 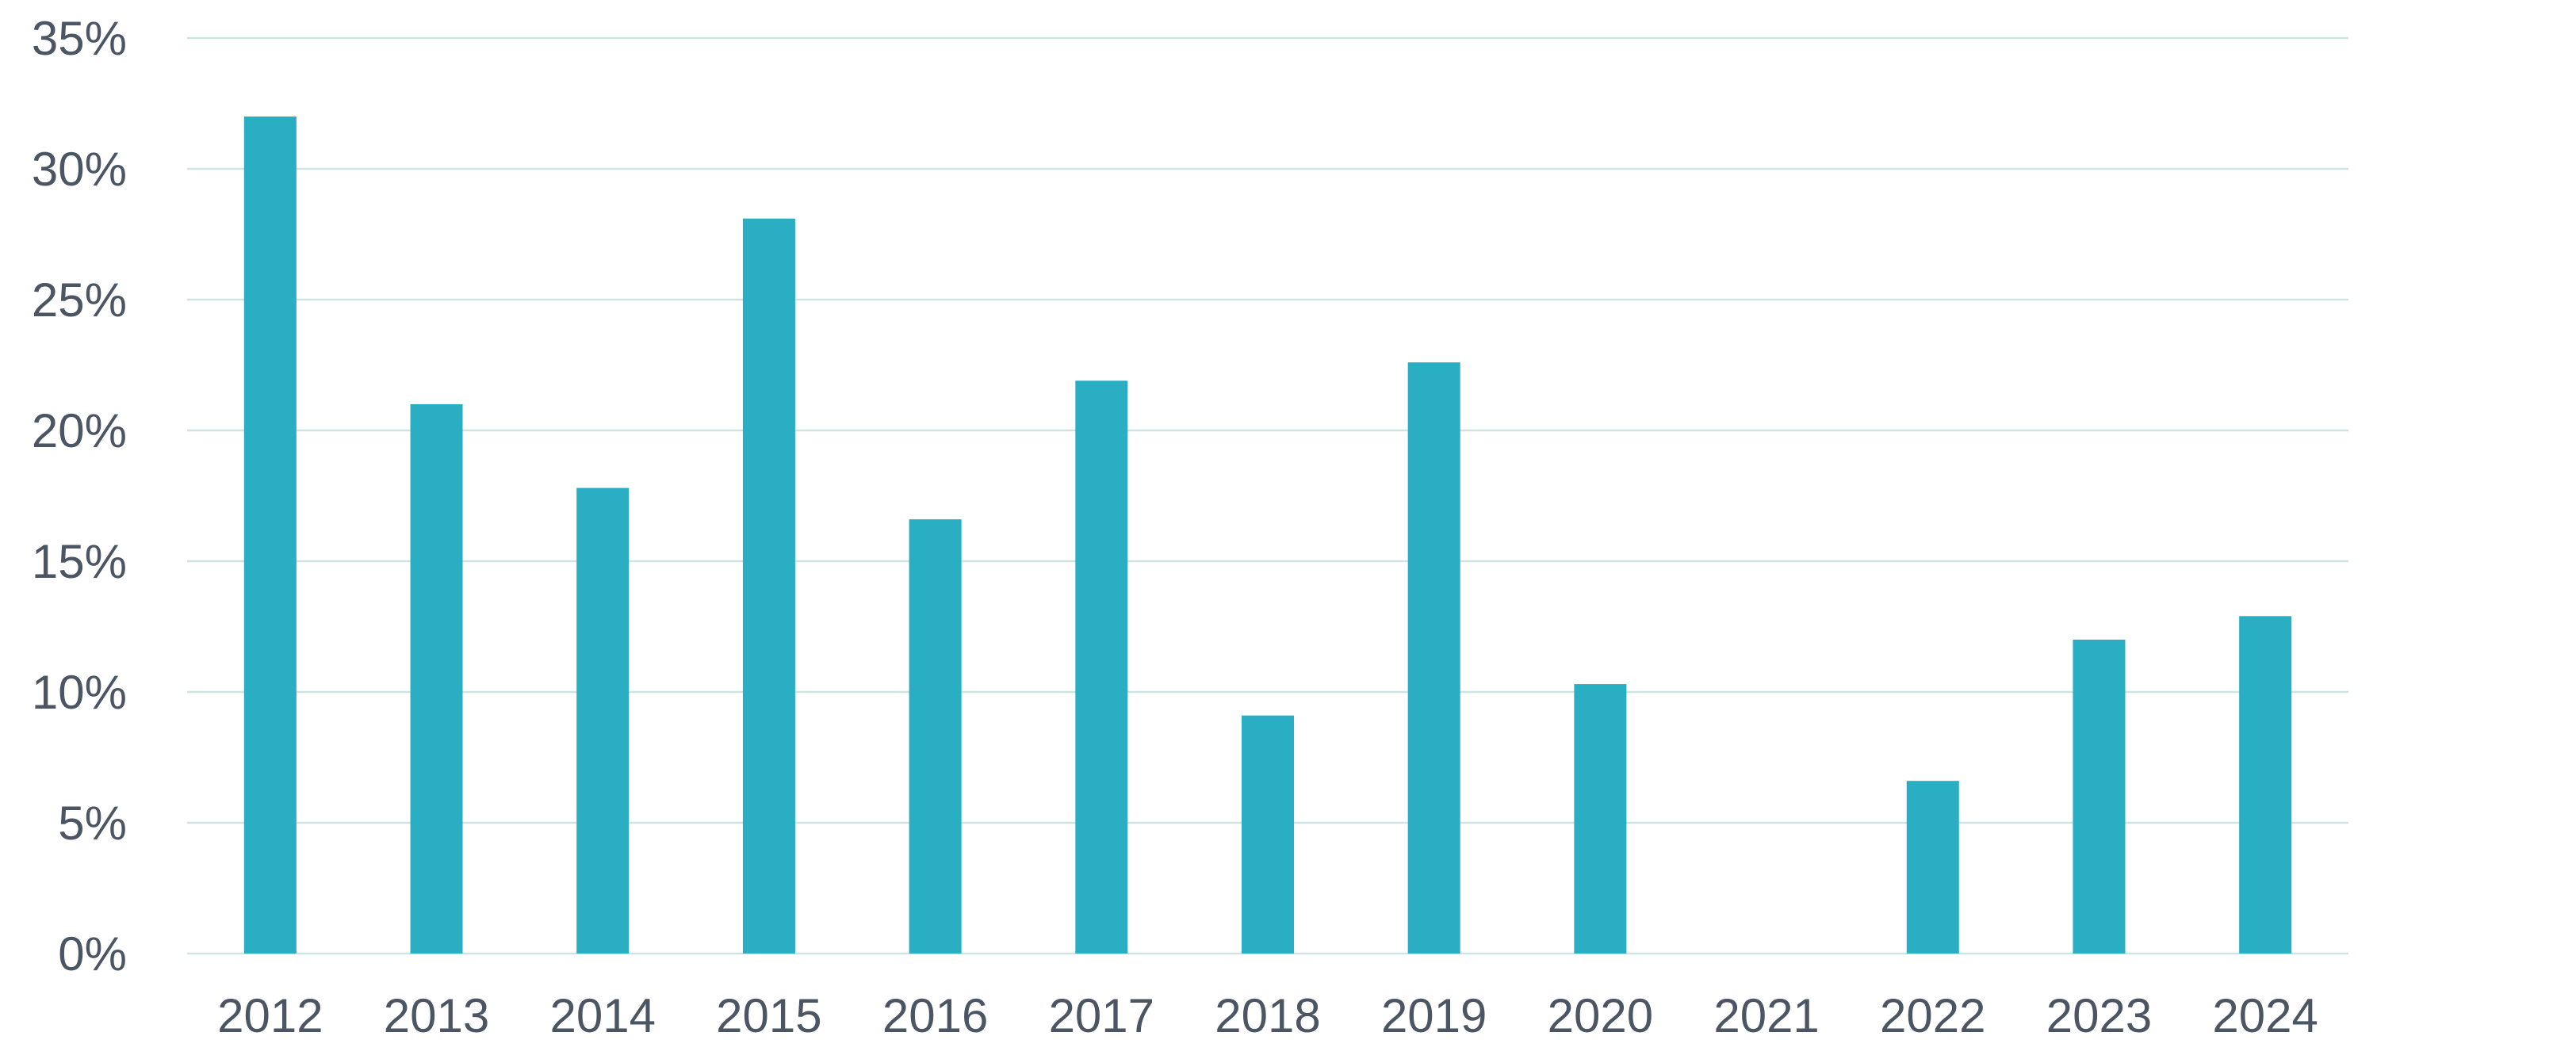 I want to click on bar-2019, so click(x=1433, y=658).